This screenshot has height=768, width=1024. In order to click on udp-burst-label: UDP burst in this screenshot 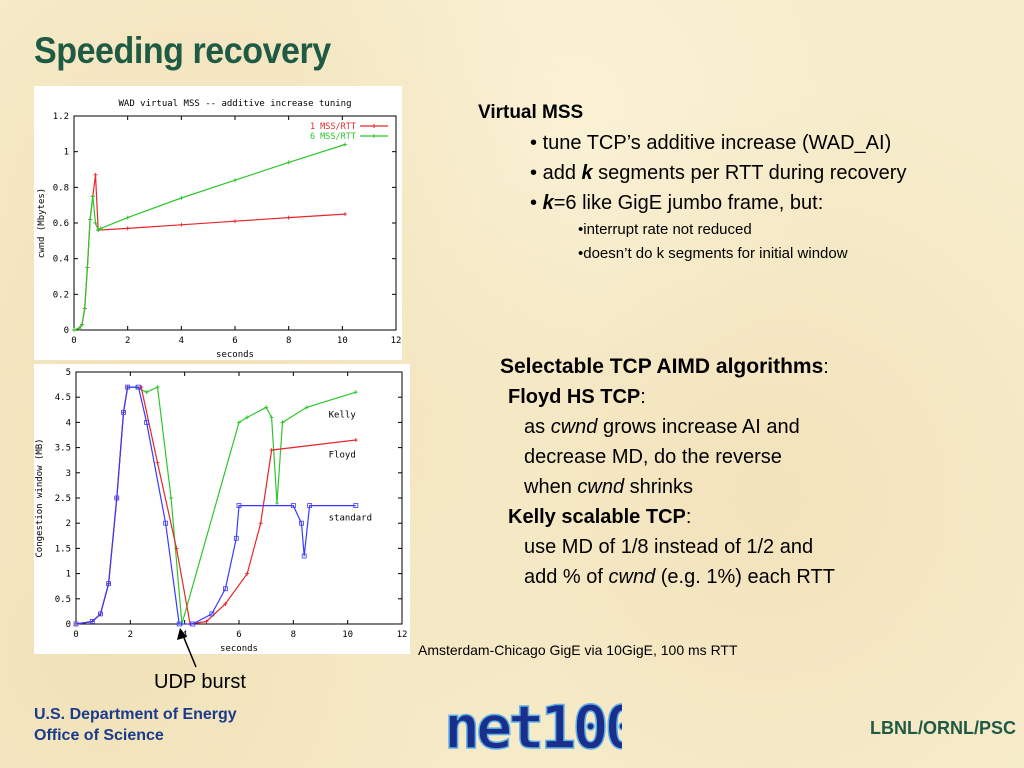, I will do `click(200, 682)`.